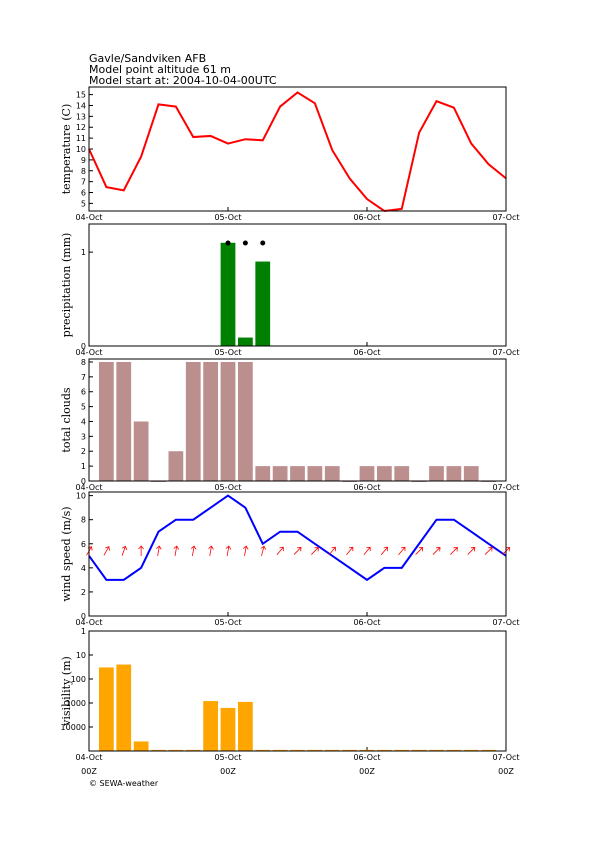 Image resolution: width=594 pixels, height=841 pixels. Describe the element at coordinates (83, 160) in the screenshot. I see `y-tick-label: 9` at that location.